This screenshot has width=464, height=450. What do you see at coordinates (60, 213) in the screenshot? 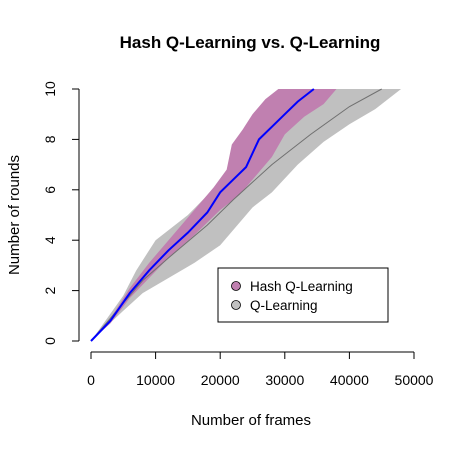
I see `y-ticks: 0 2 4 6 8 10` at bounding box center [60, 213].